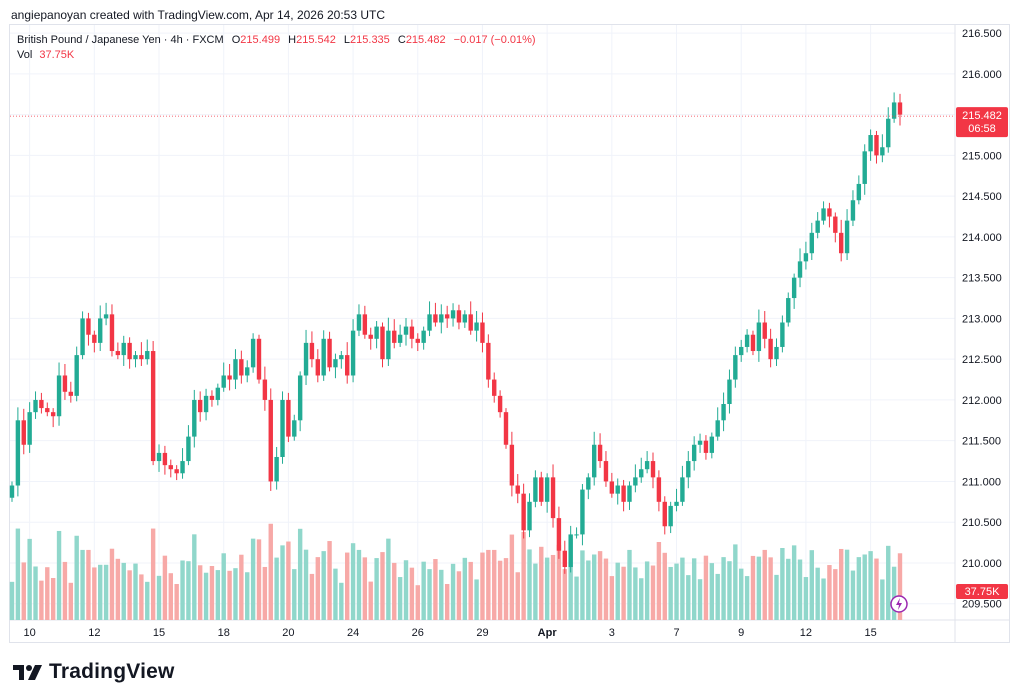 Image resolution: width=1024 pixels, height=699 pixels. What do you see at coordinates (982, 238) in the screenshot?
I see `y-tick-label: 214.000` at bounding box center [982, 238].